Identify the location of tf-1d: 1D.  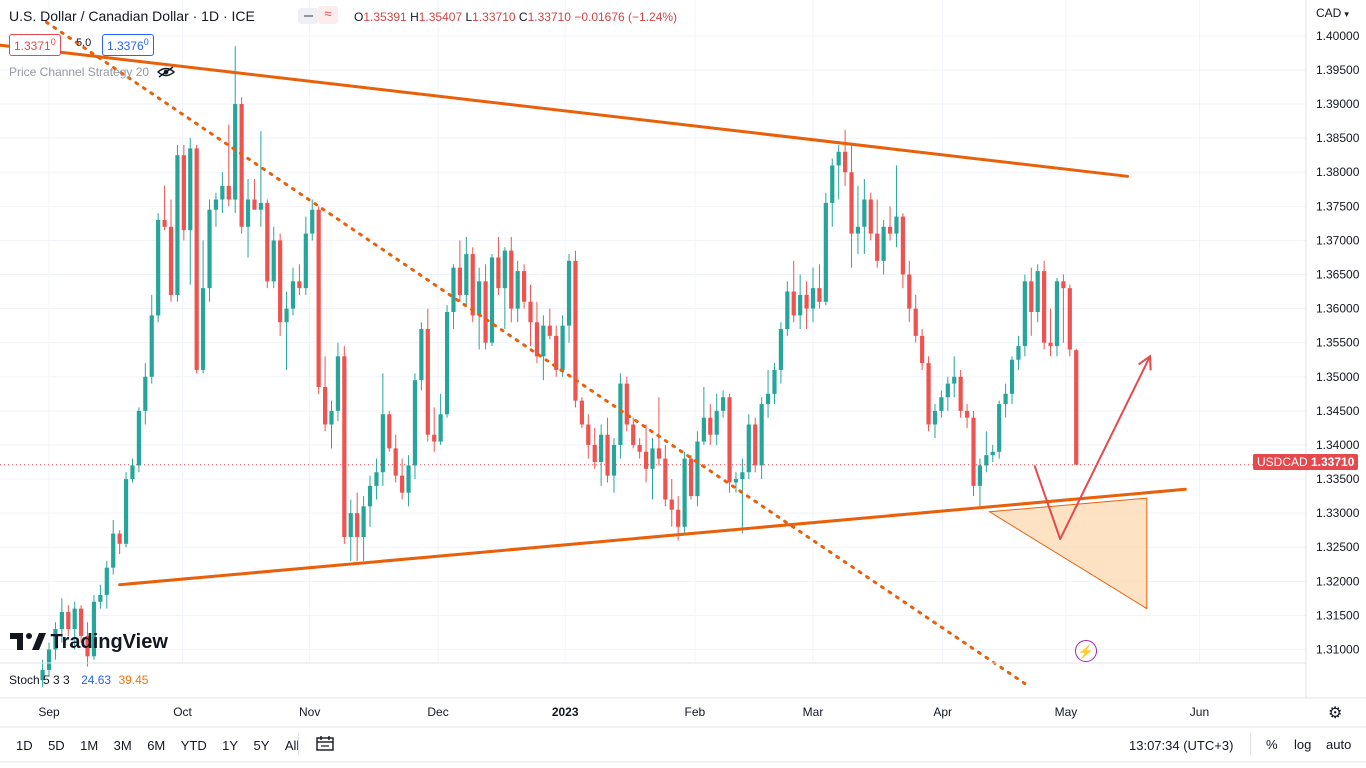
(24, 745).